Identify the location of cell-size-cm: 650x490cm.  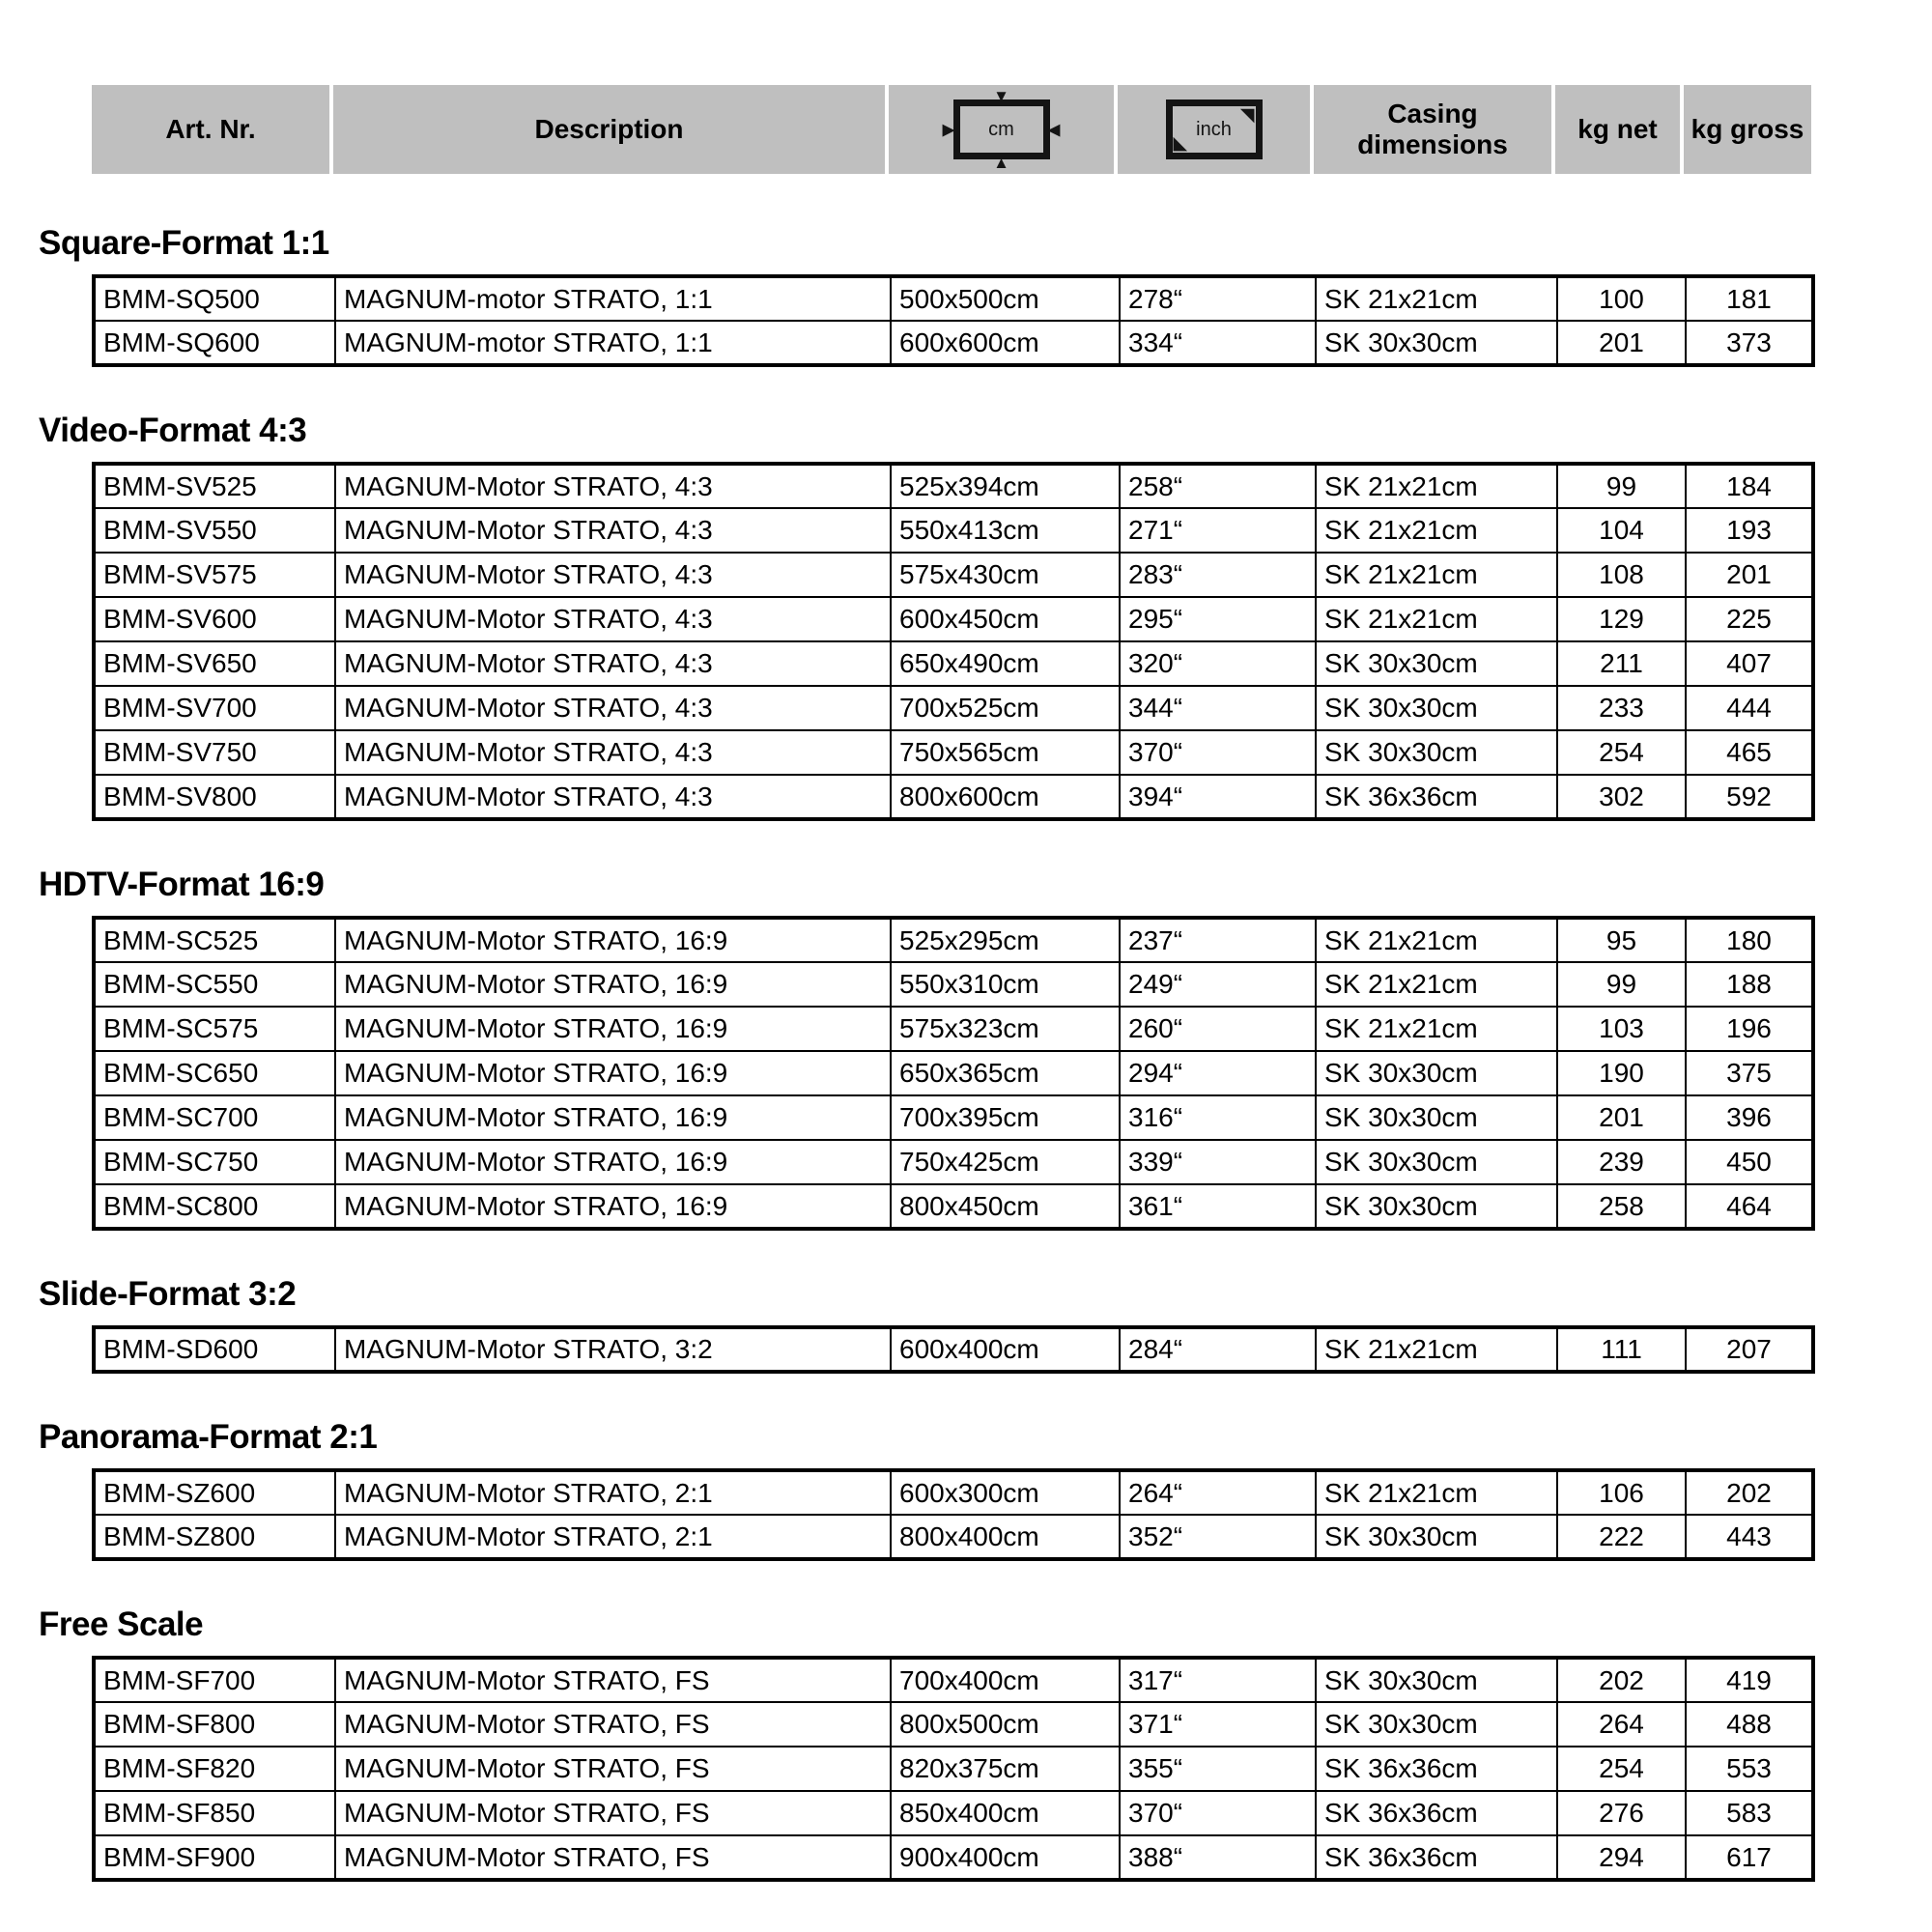
(1005, 663).